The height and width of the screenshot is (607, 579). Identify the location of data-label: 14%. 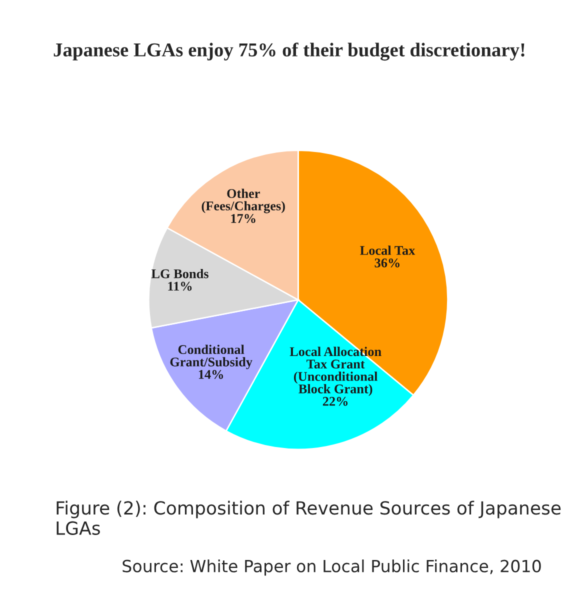
(211, 374).